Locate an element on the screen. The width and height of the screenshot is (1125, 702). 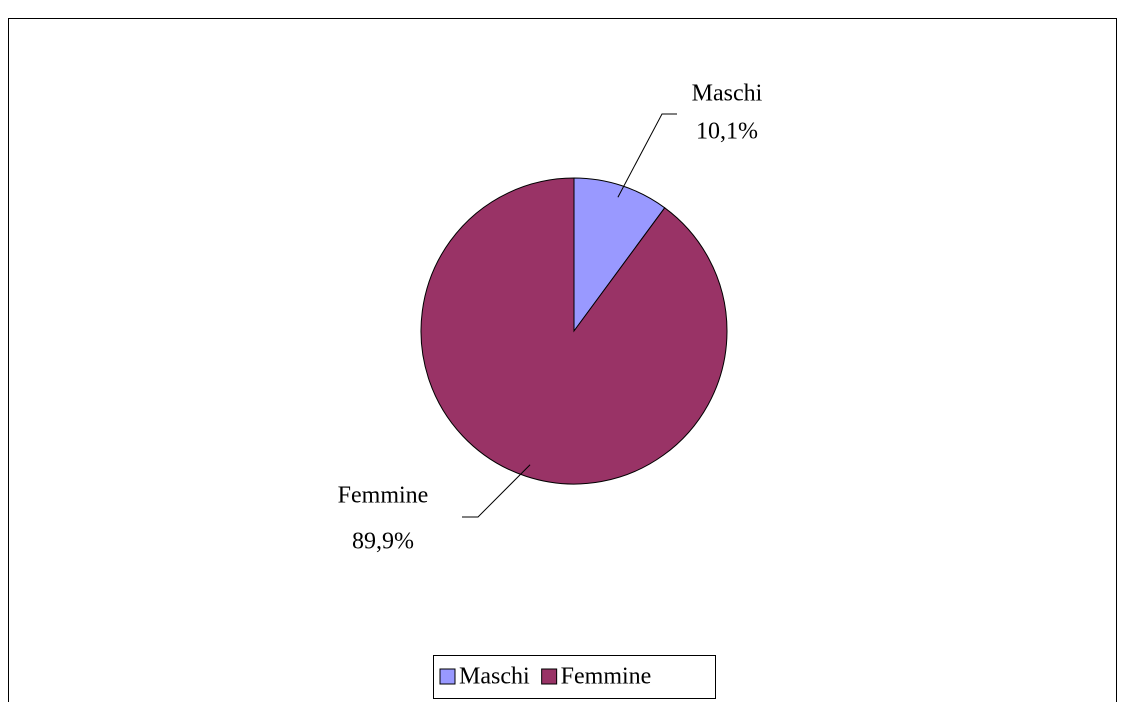
legend is located at coordinates (574, 677).